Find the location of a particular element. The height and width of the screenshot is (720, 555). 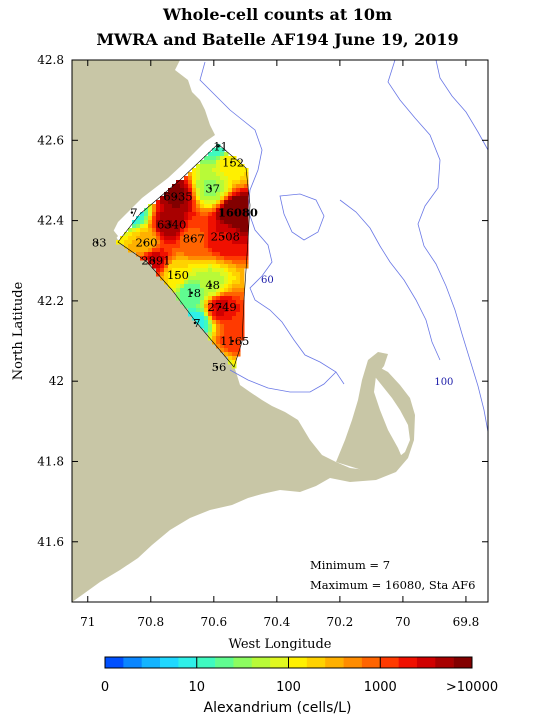

y-tick-label: 42.6 is located at coordinates (50, 140).